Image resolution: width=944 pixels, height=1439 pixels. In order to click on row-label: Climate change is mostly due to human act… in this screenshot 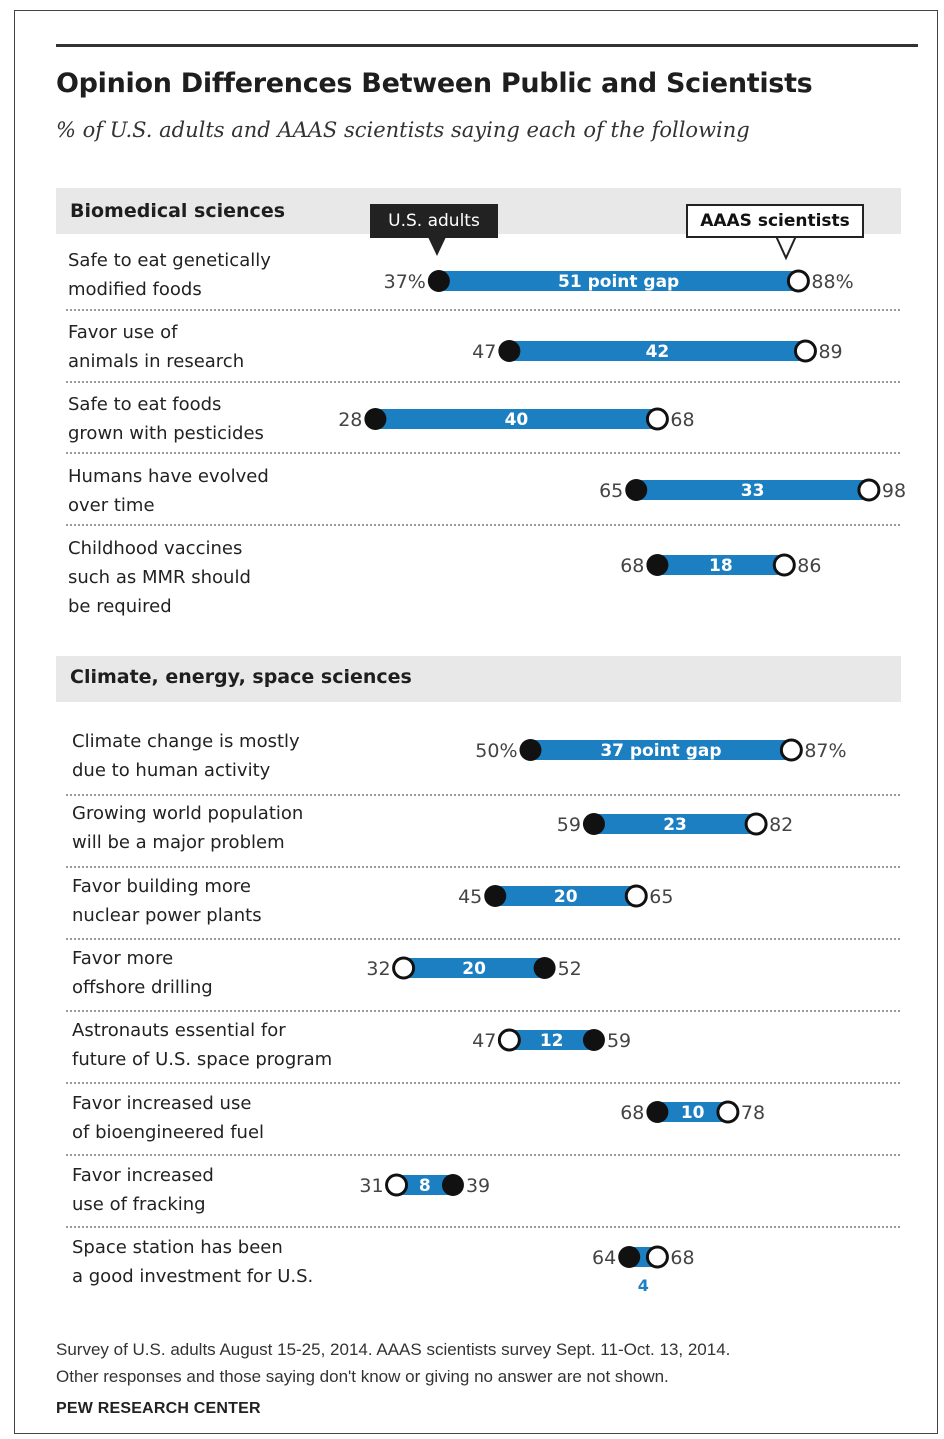, I will do `click(186, 756)`.